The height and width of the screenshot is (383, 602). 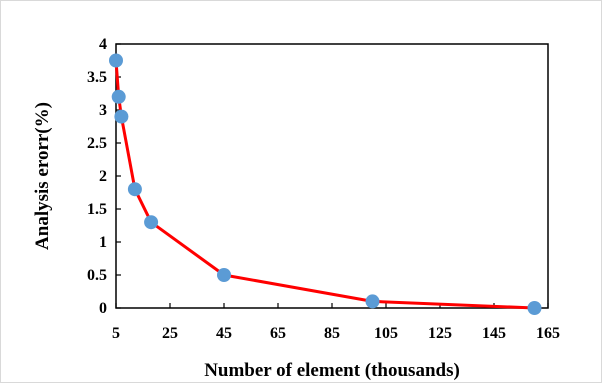 What do you see at coordinates (332, 370) in the screenshot?
I see `x-axis-title: Number of element (thousands)` at bounding box center [332, 370].